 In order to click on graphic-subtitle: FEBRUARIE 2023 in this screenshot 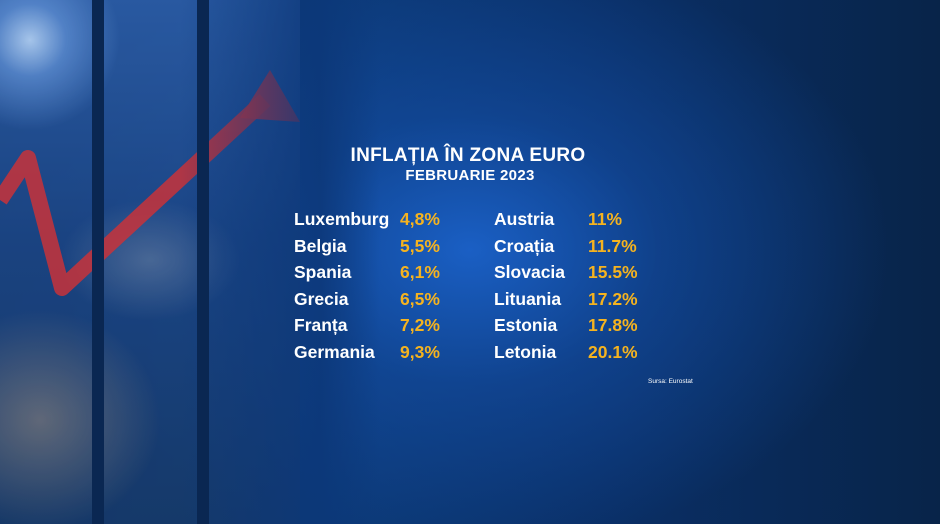, I will do `click(470, 175)`.